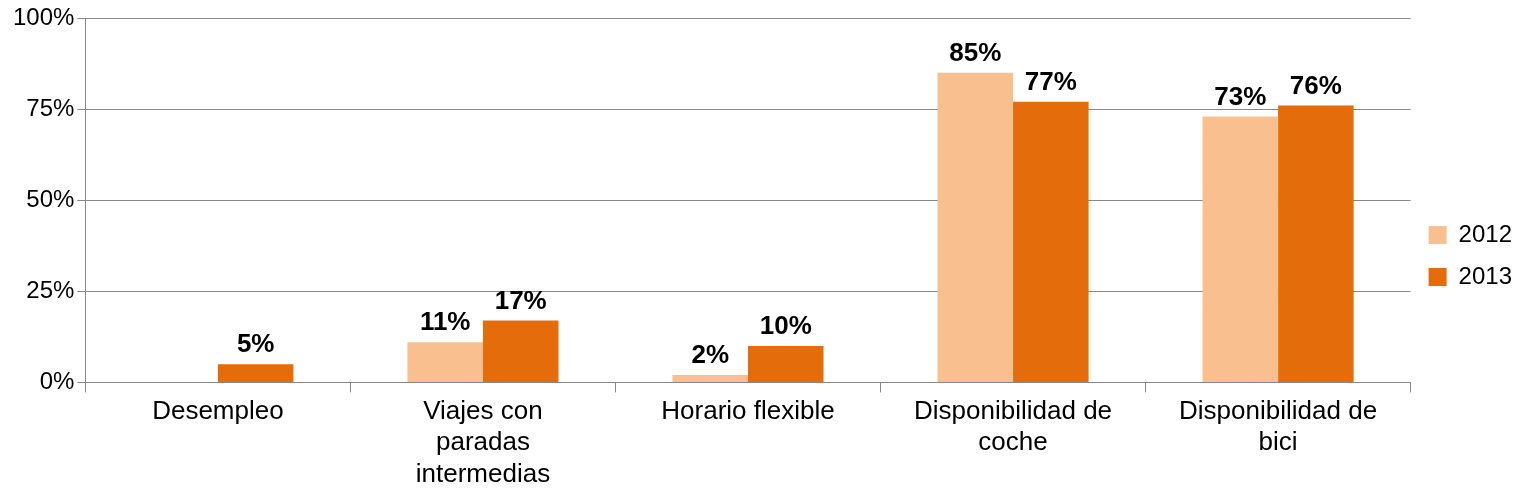 This screenshot has width=1532, height=494. Describe the element at coordinates (50, 289) in the screenshot. I see `y-tick-label: 25%` at that location.